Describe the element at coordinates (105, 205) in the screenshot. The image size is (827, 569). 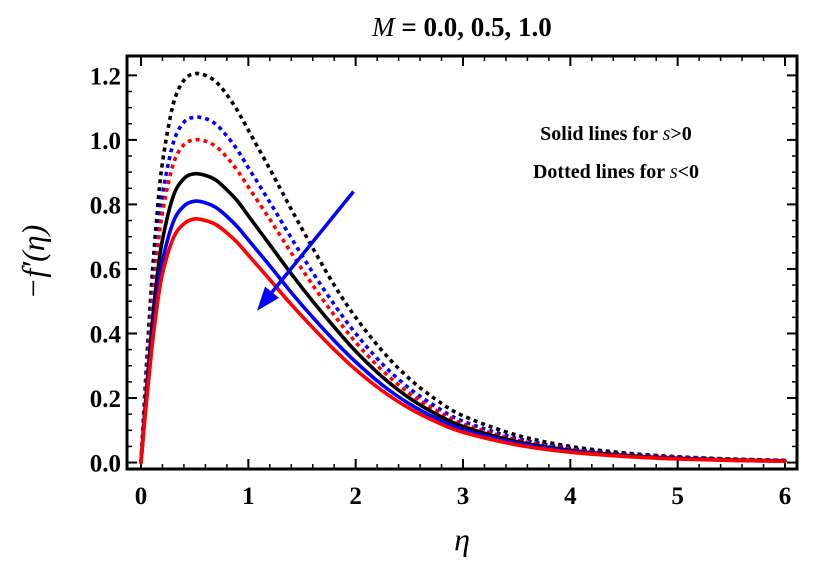
I see `y-tick-label: 0.8` at that location.